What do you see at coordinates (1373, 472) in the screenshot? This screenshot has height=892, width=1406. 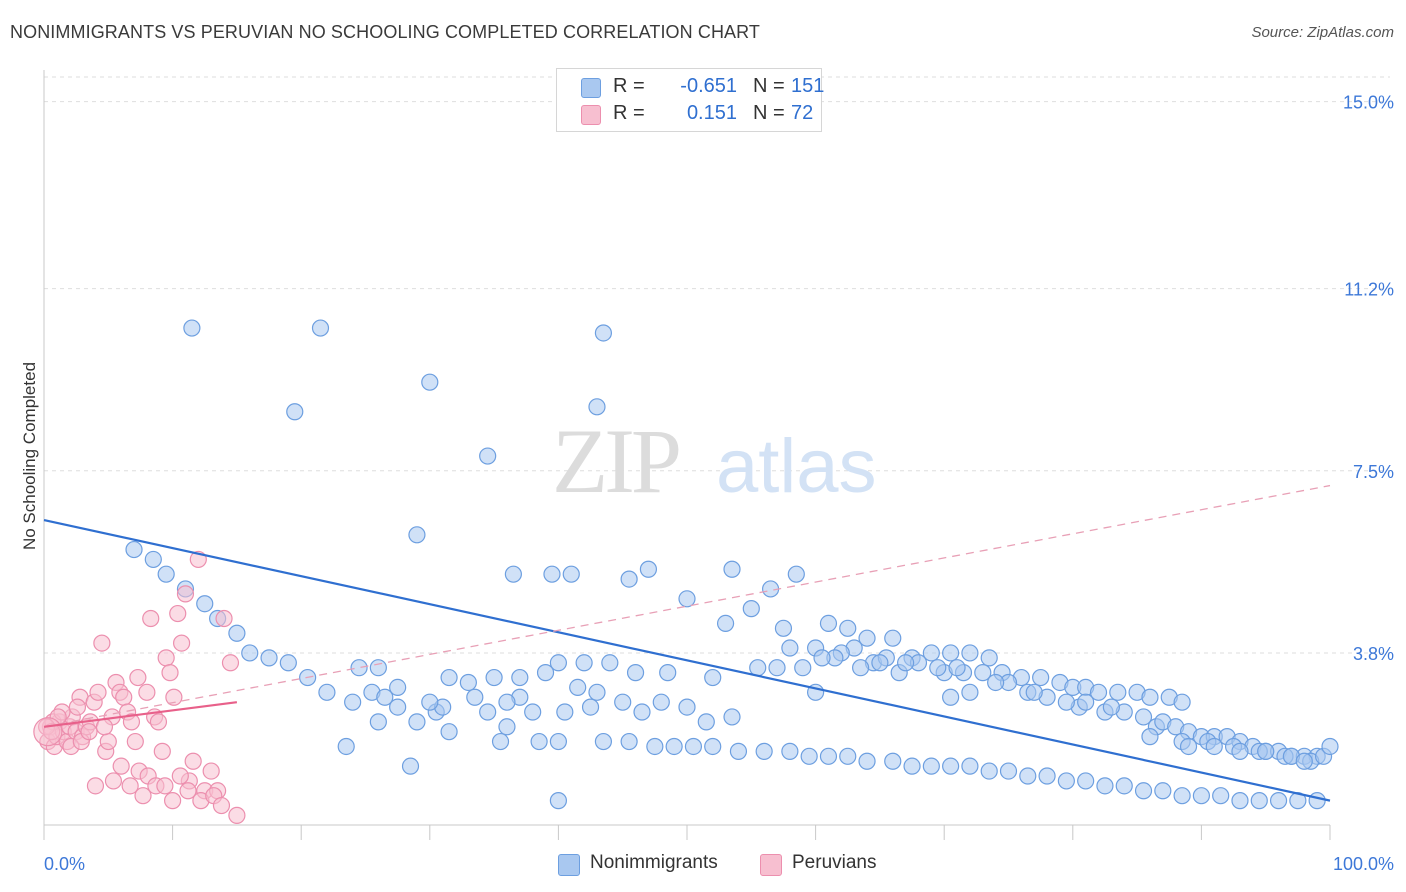 I see `y-tick-label: 7.5%` at bounding box center [1373, 472].